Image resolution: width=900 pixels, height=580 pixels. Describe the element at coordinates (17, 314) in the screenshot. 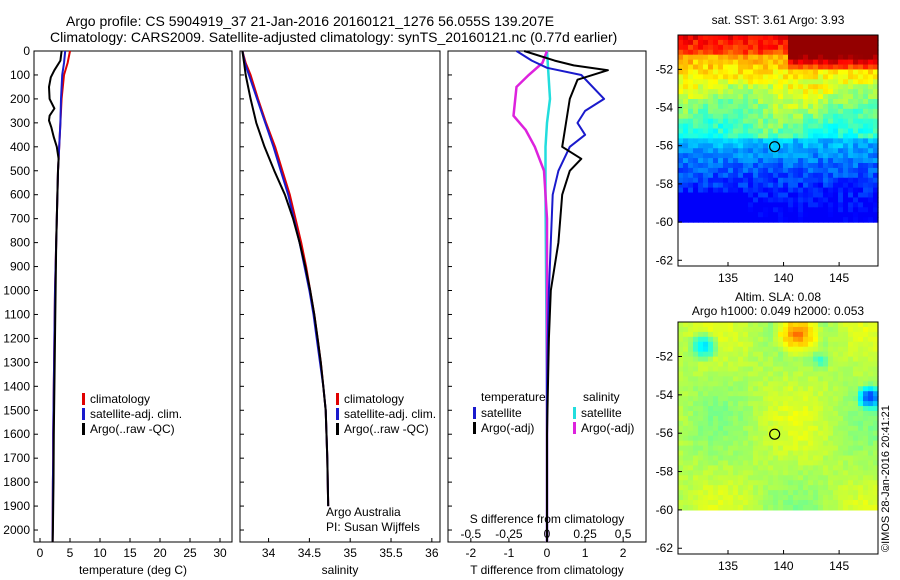

I see `y-tick-label: 1100` at that location.